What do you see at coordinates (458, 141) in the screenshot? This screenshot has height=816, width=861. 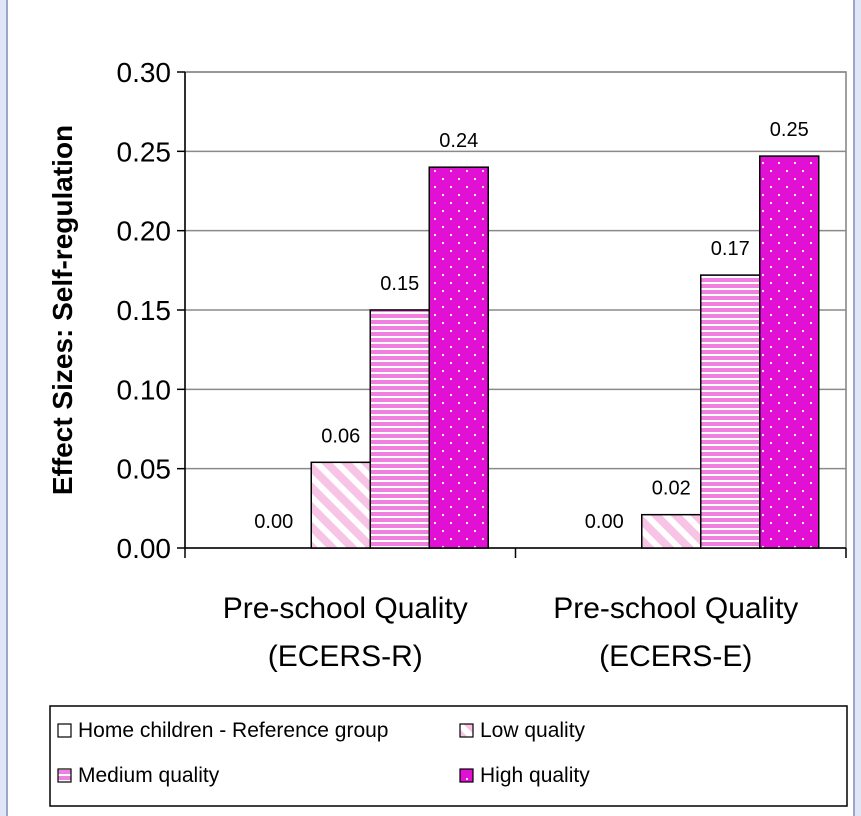 I see `data-label: 0.24` at bounding box center [458, 141].